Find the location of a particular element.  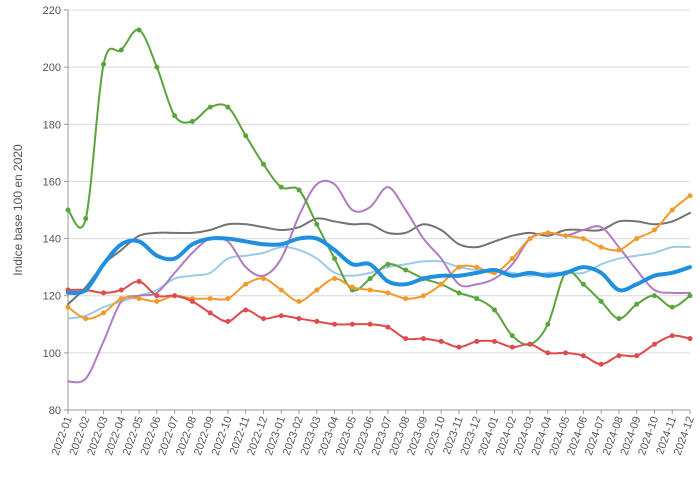

y-tick-label: 200 is located at coordinates (52, 68).